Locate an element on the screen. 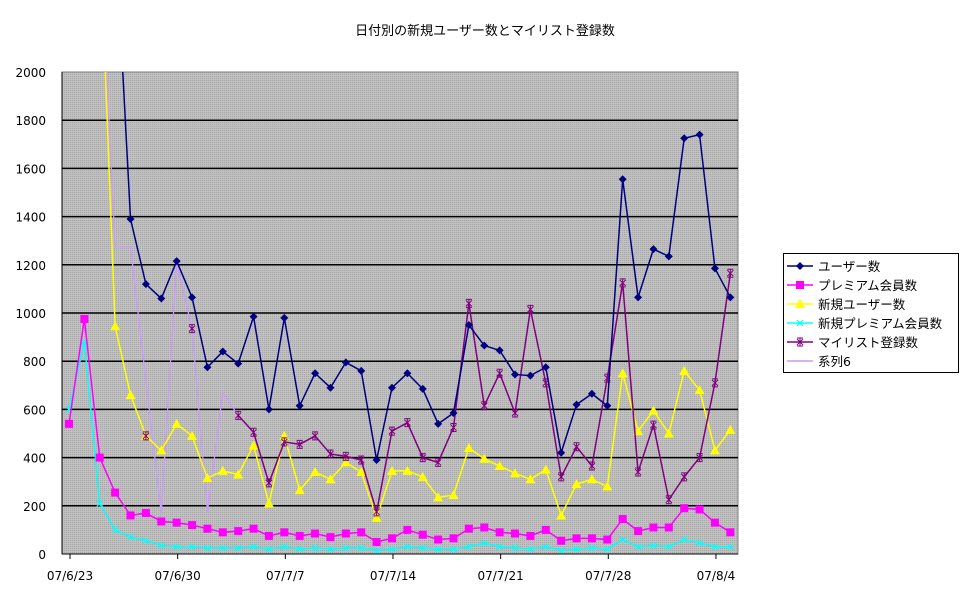 The height and width of the screenshot is (601, 970). legend-label: マイリスト登録数 is located at coordinates (868, 342).